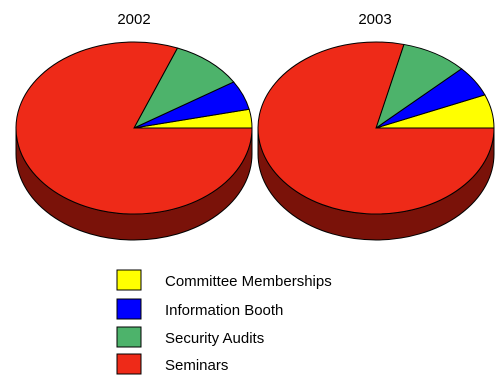 The image size is (496, 375). What do you see at coordinates (248, 281) in the screenshot?
I see `legend-label-committee-memberships: Committee Memberships` at bounding box center [248, 281].